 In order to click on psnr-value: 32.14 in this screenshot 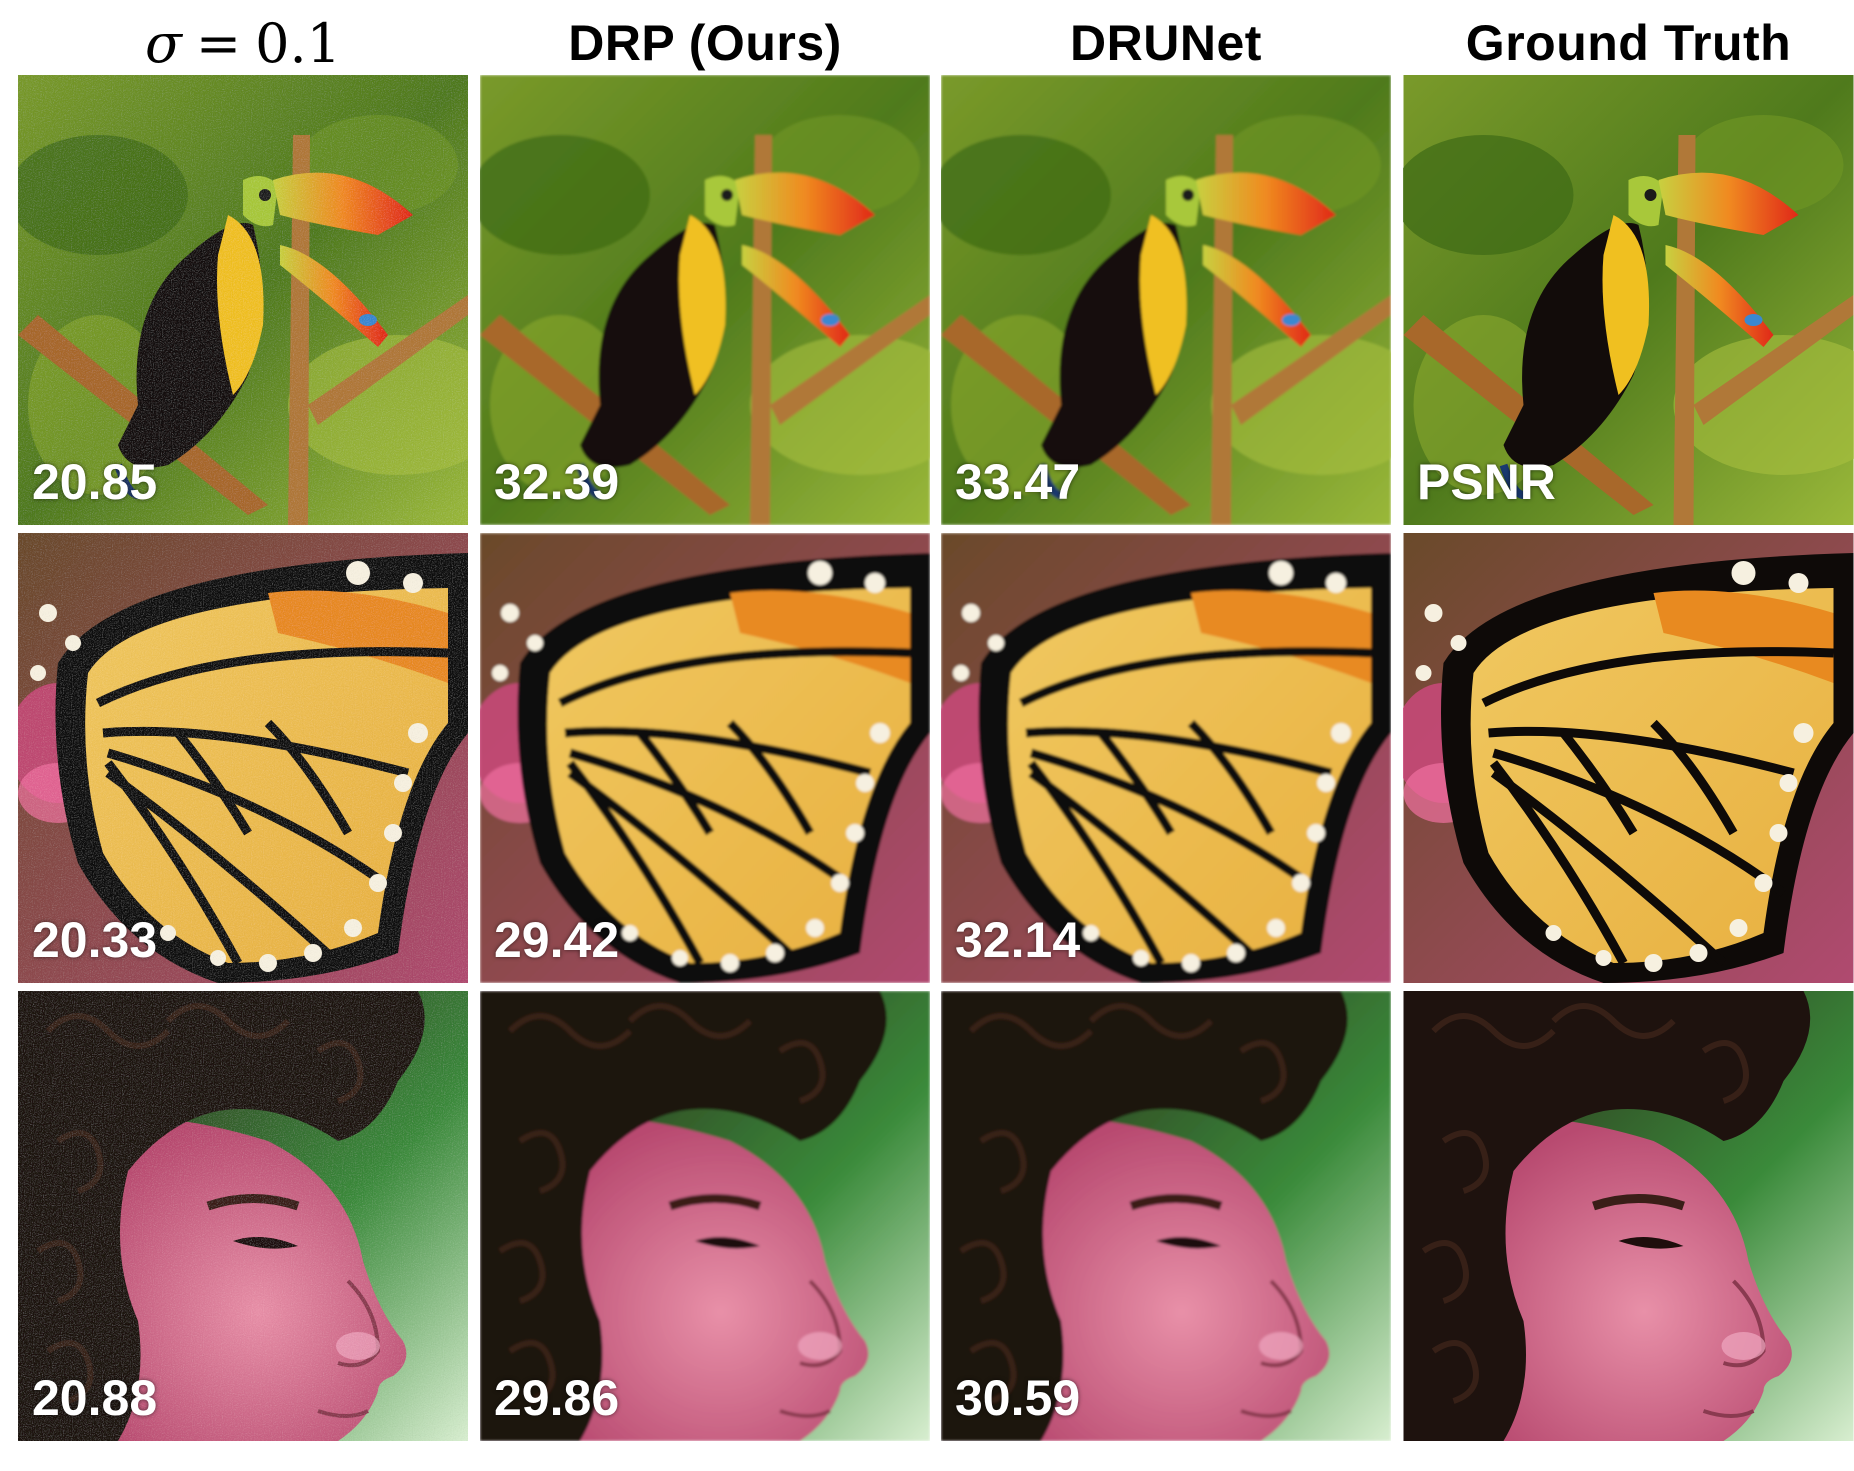, I will do `click(1018, 940)`.